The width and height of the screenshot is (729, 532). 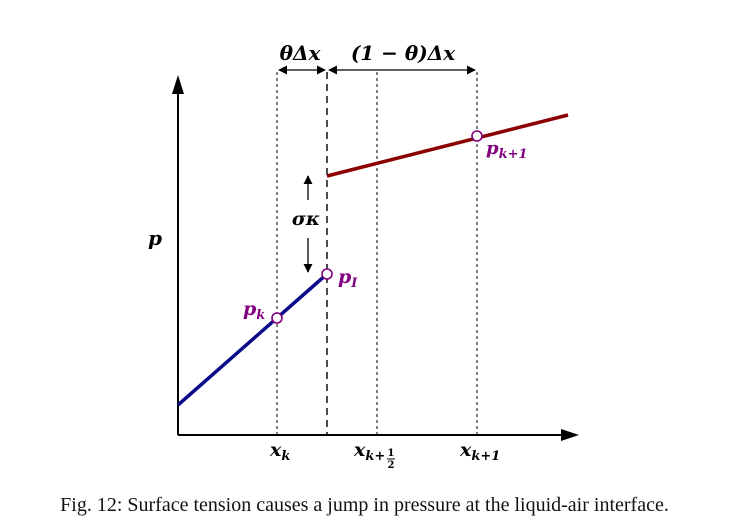 I want to click on x-khalf-frac-den: 2, so click(x=391, y=465).